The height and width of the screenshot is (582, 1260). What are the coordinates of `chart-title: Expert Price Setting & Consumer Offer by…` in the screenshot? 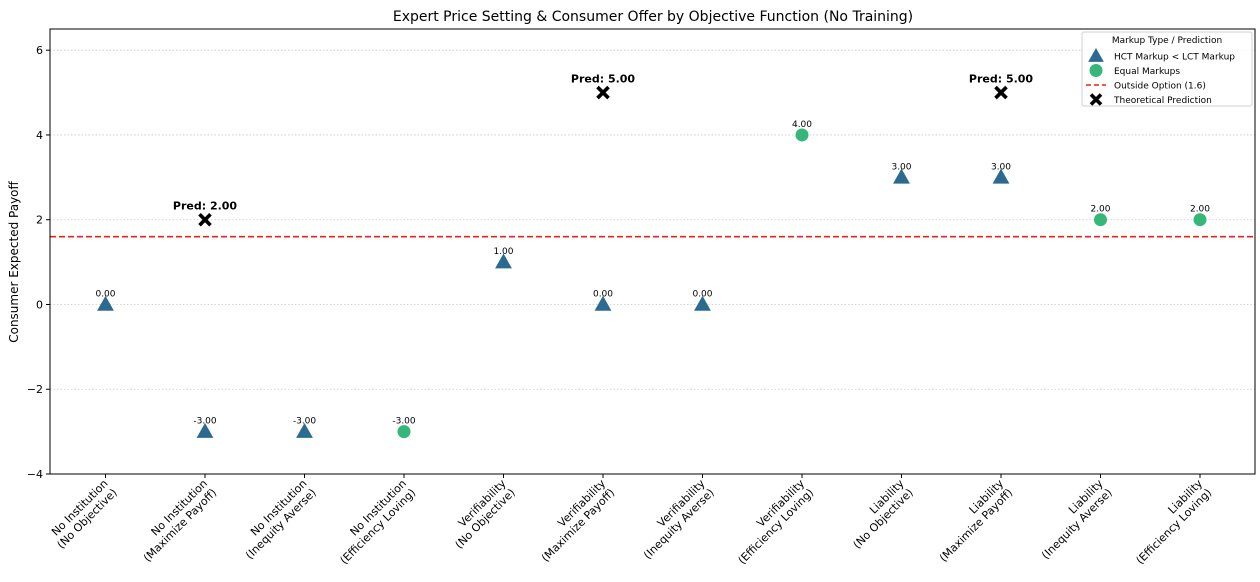 It's located at (653, 17).